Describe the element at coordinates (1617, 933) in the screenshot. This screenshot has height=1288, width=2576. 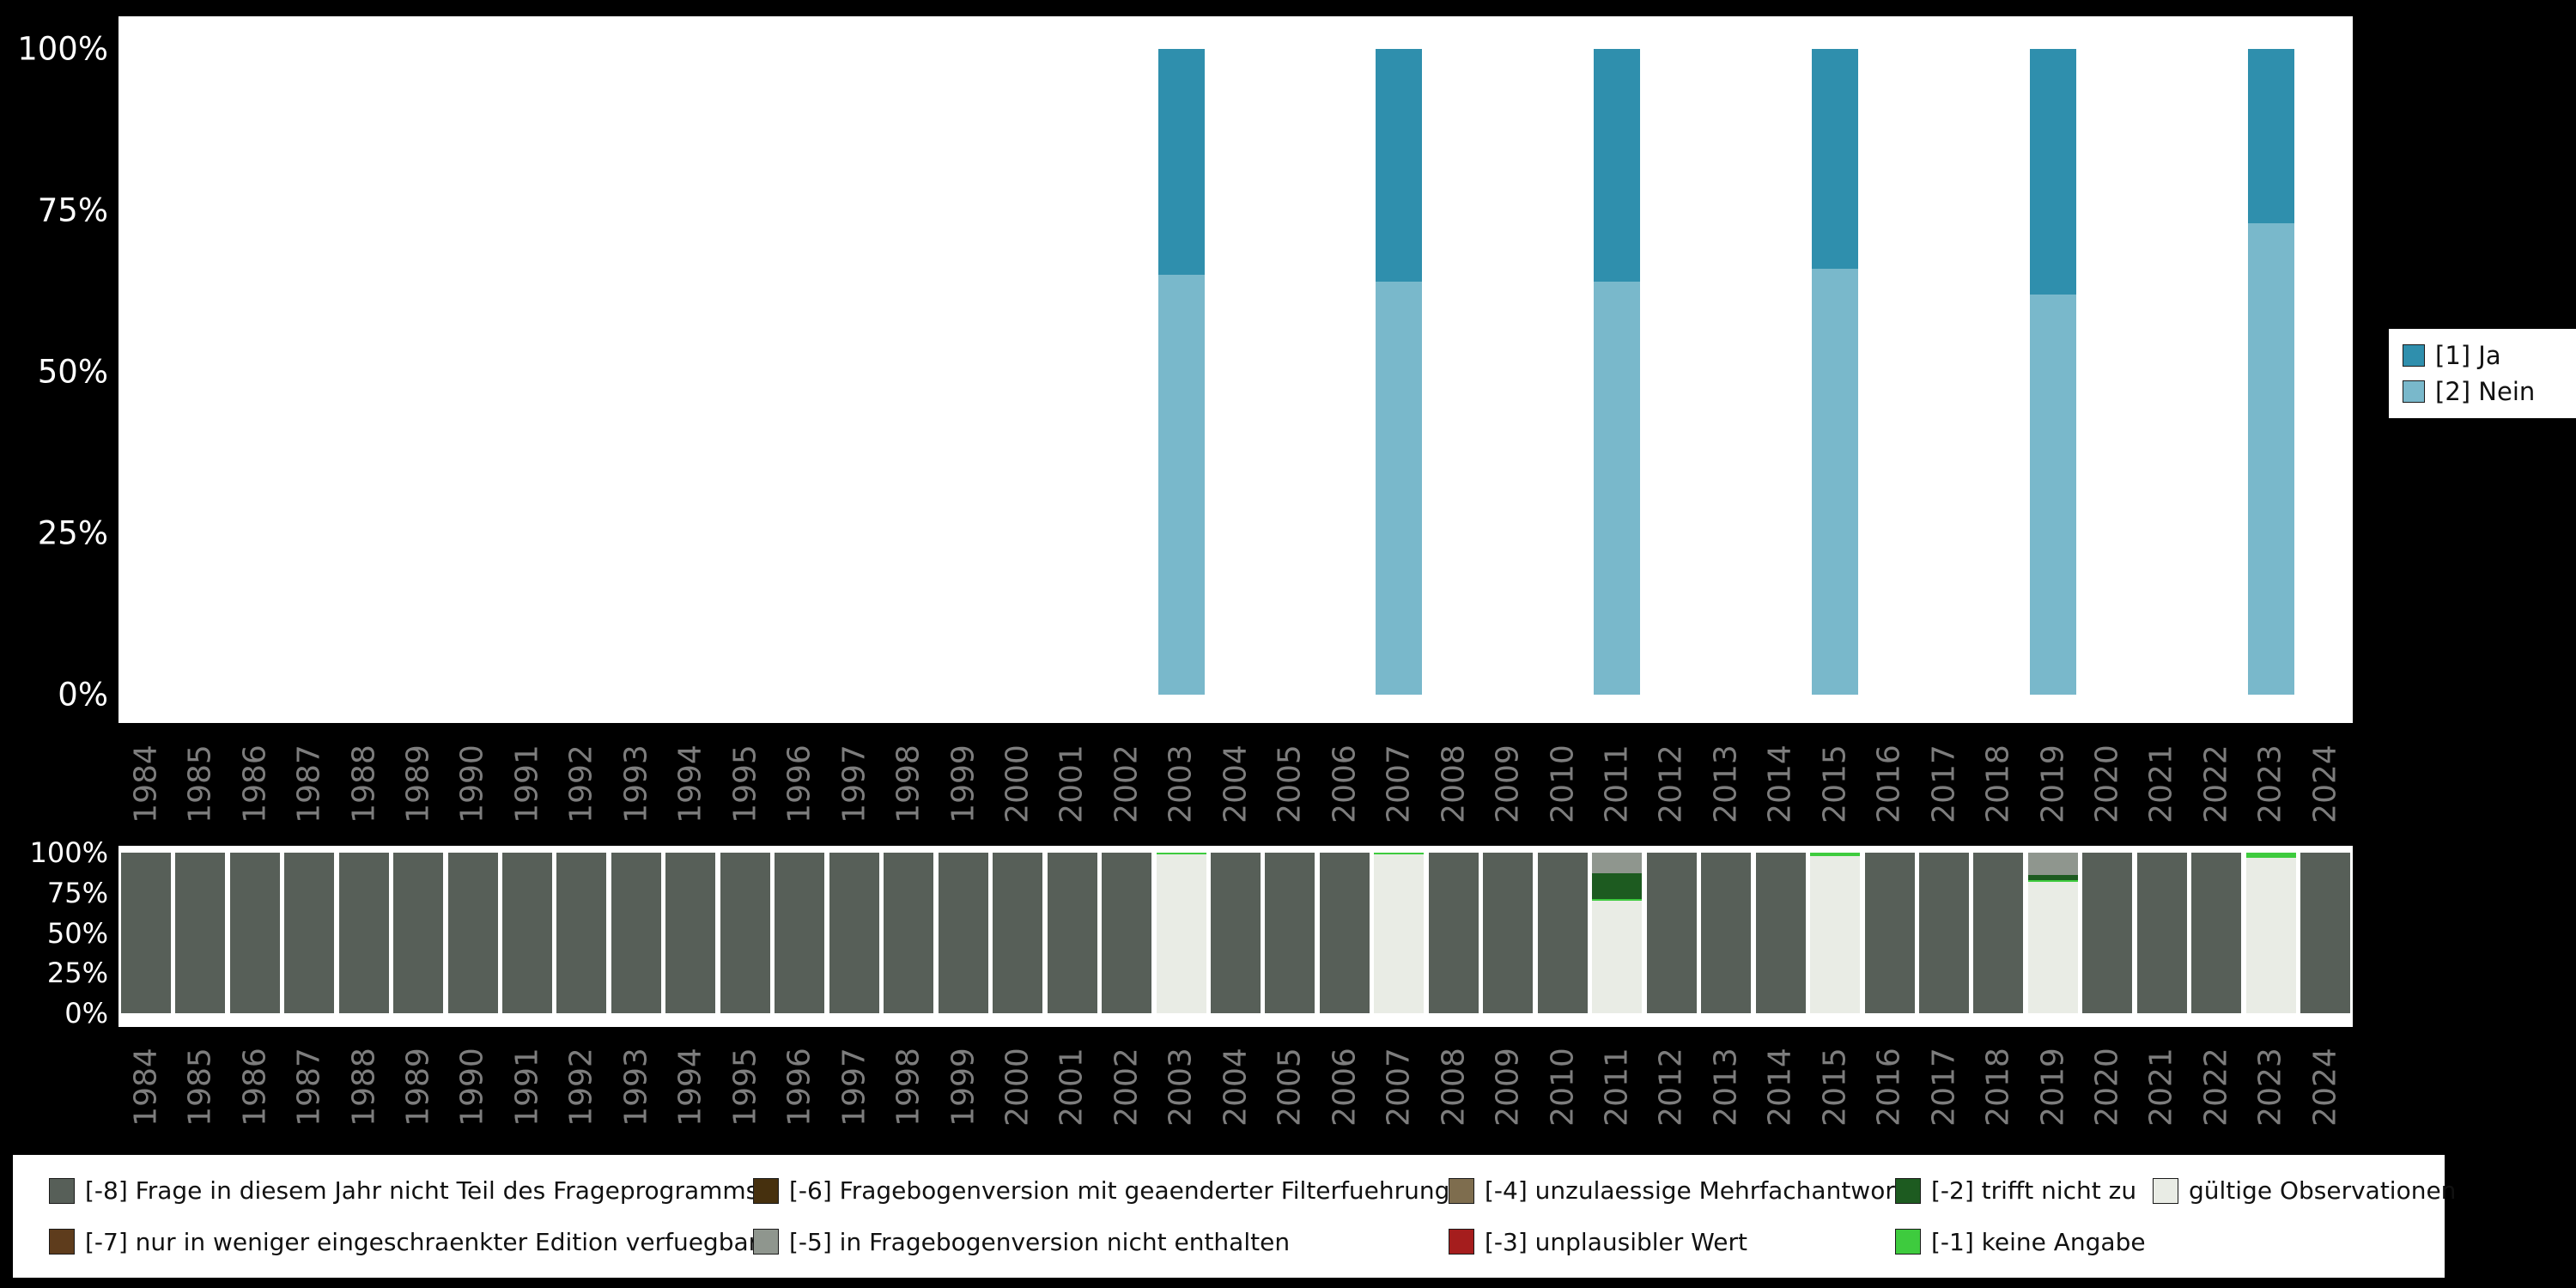
I see `missing-bar-2011` at that location.